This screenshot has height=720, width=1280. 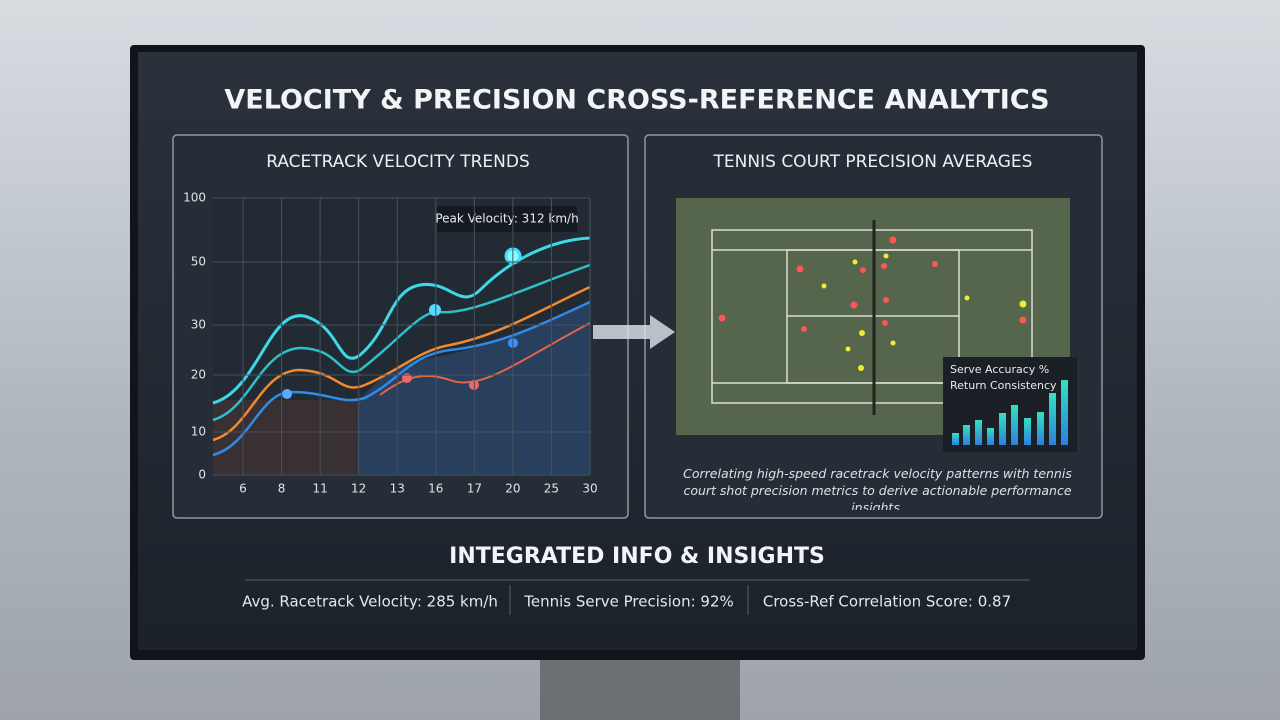 I want to click on stat: Cross-Ref Correlation Score: 0.87, so click(x=887, y=602).